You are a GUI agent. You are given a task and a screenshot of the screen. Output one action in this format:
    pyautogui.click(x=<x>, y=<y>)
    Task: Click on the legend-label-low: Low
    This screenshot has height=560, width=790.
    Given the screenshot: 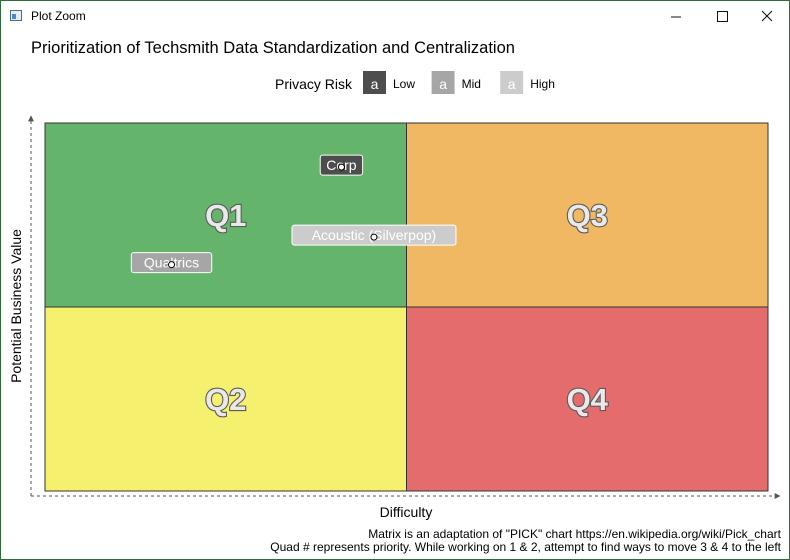 What is the action you would take?
    pyautogui.click(x=404, y=84)
    